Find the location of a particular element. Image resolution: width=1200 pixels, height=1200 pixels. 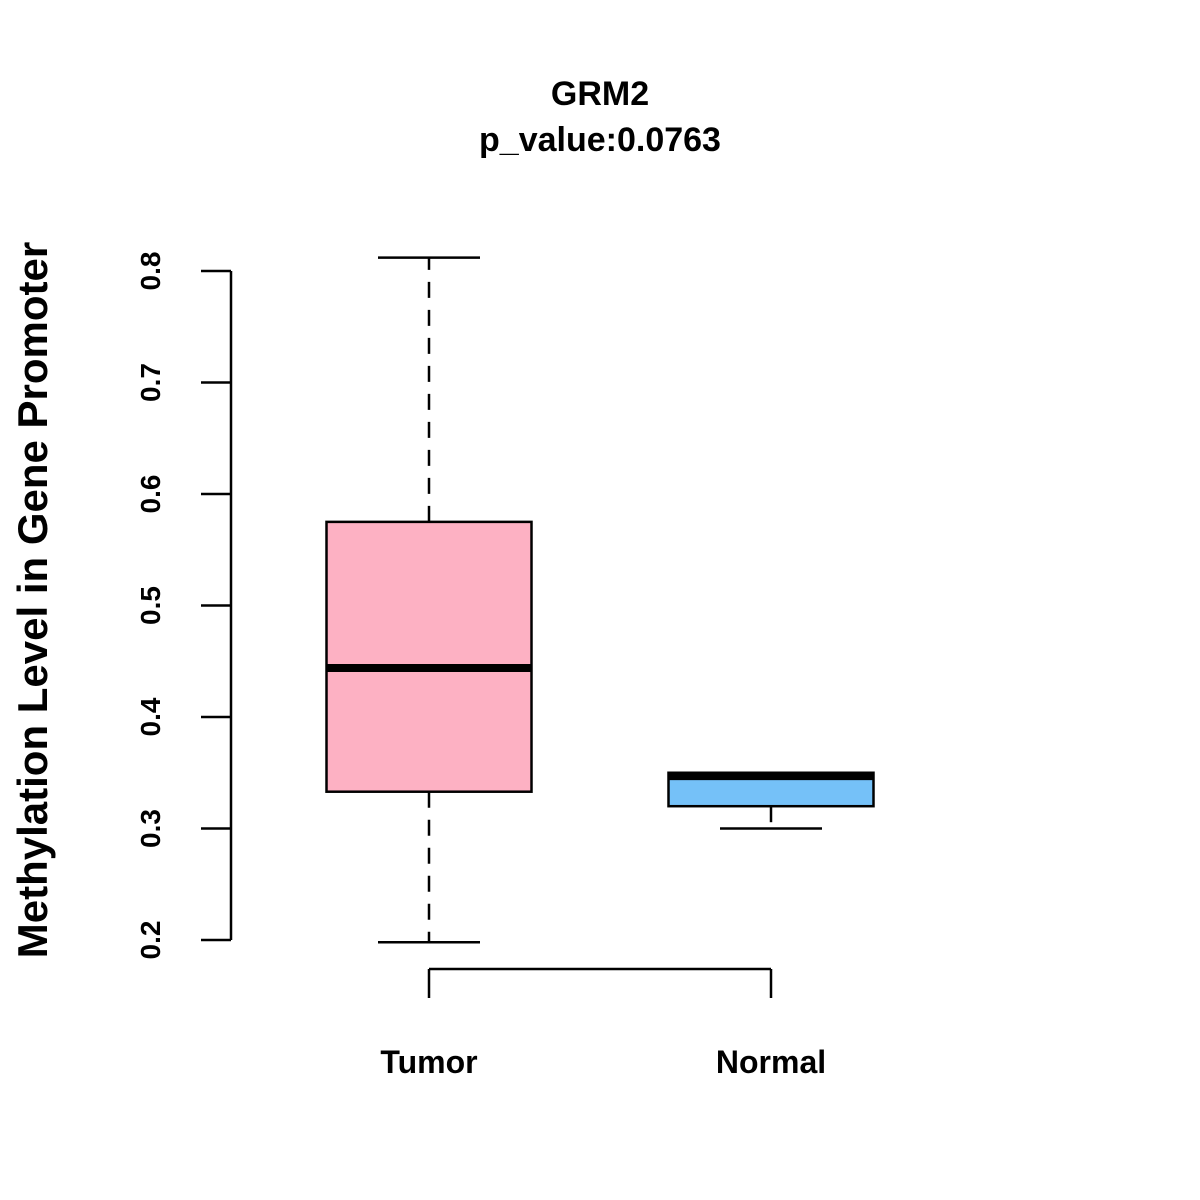

y-tick-label: 0.7 is located at coordinates (150, 382).